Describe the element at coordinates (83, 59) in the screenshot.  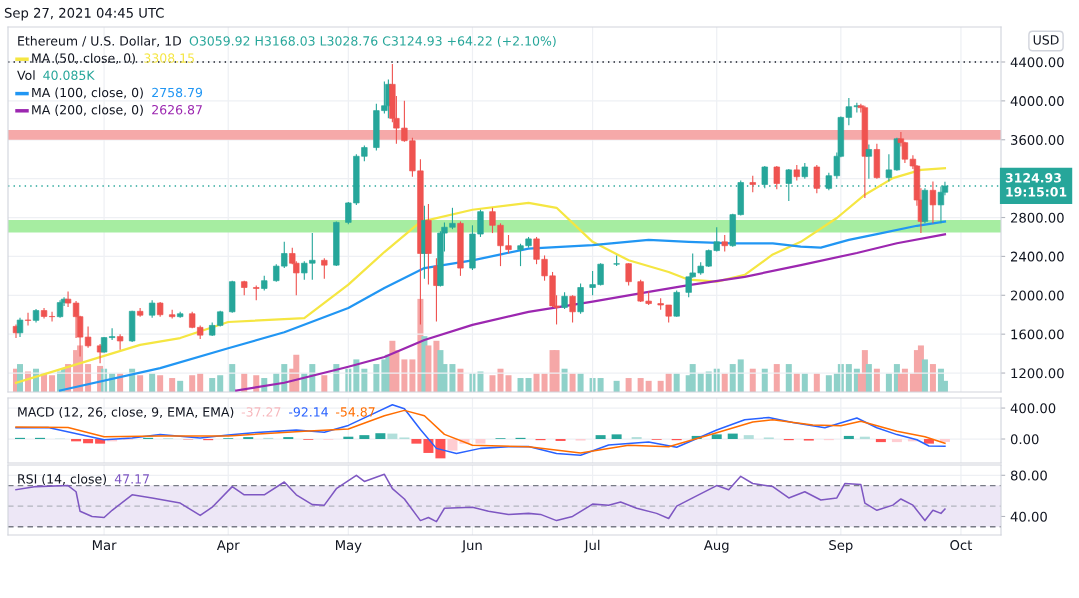
I see `legend-label: MA (50, close, 0)` at that location.